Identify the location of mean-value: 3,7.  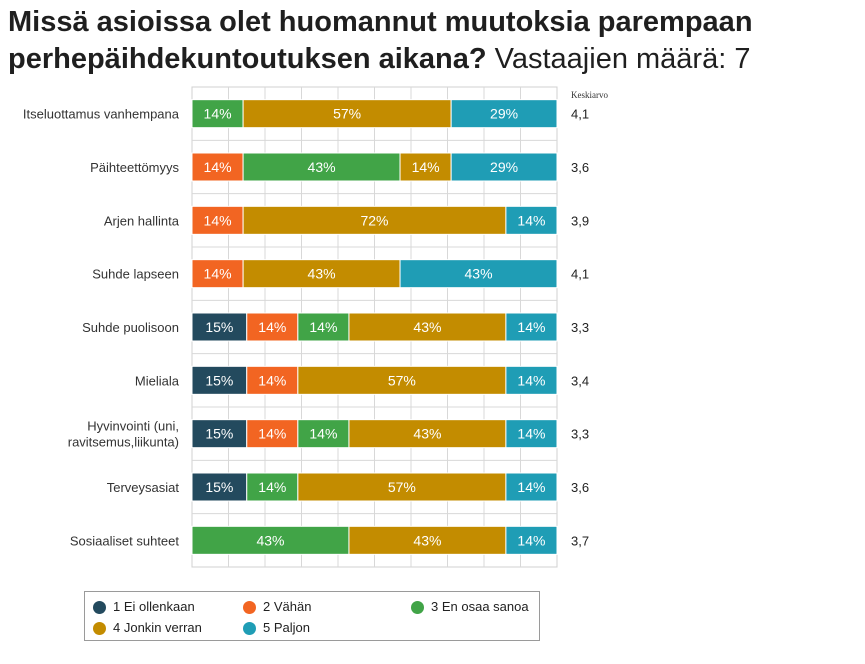
(580, 540).